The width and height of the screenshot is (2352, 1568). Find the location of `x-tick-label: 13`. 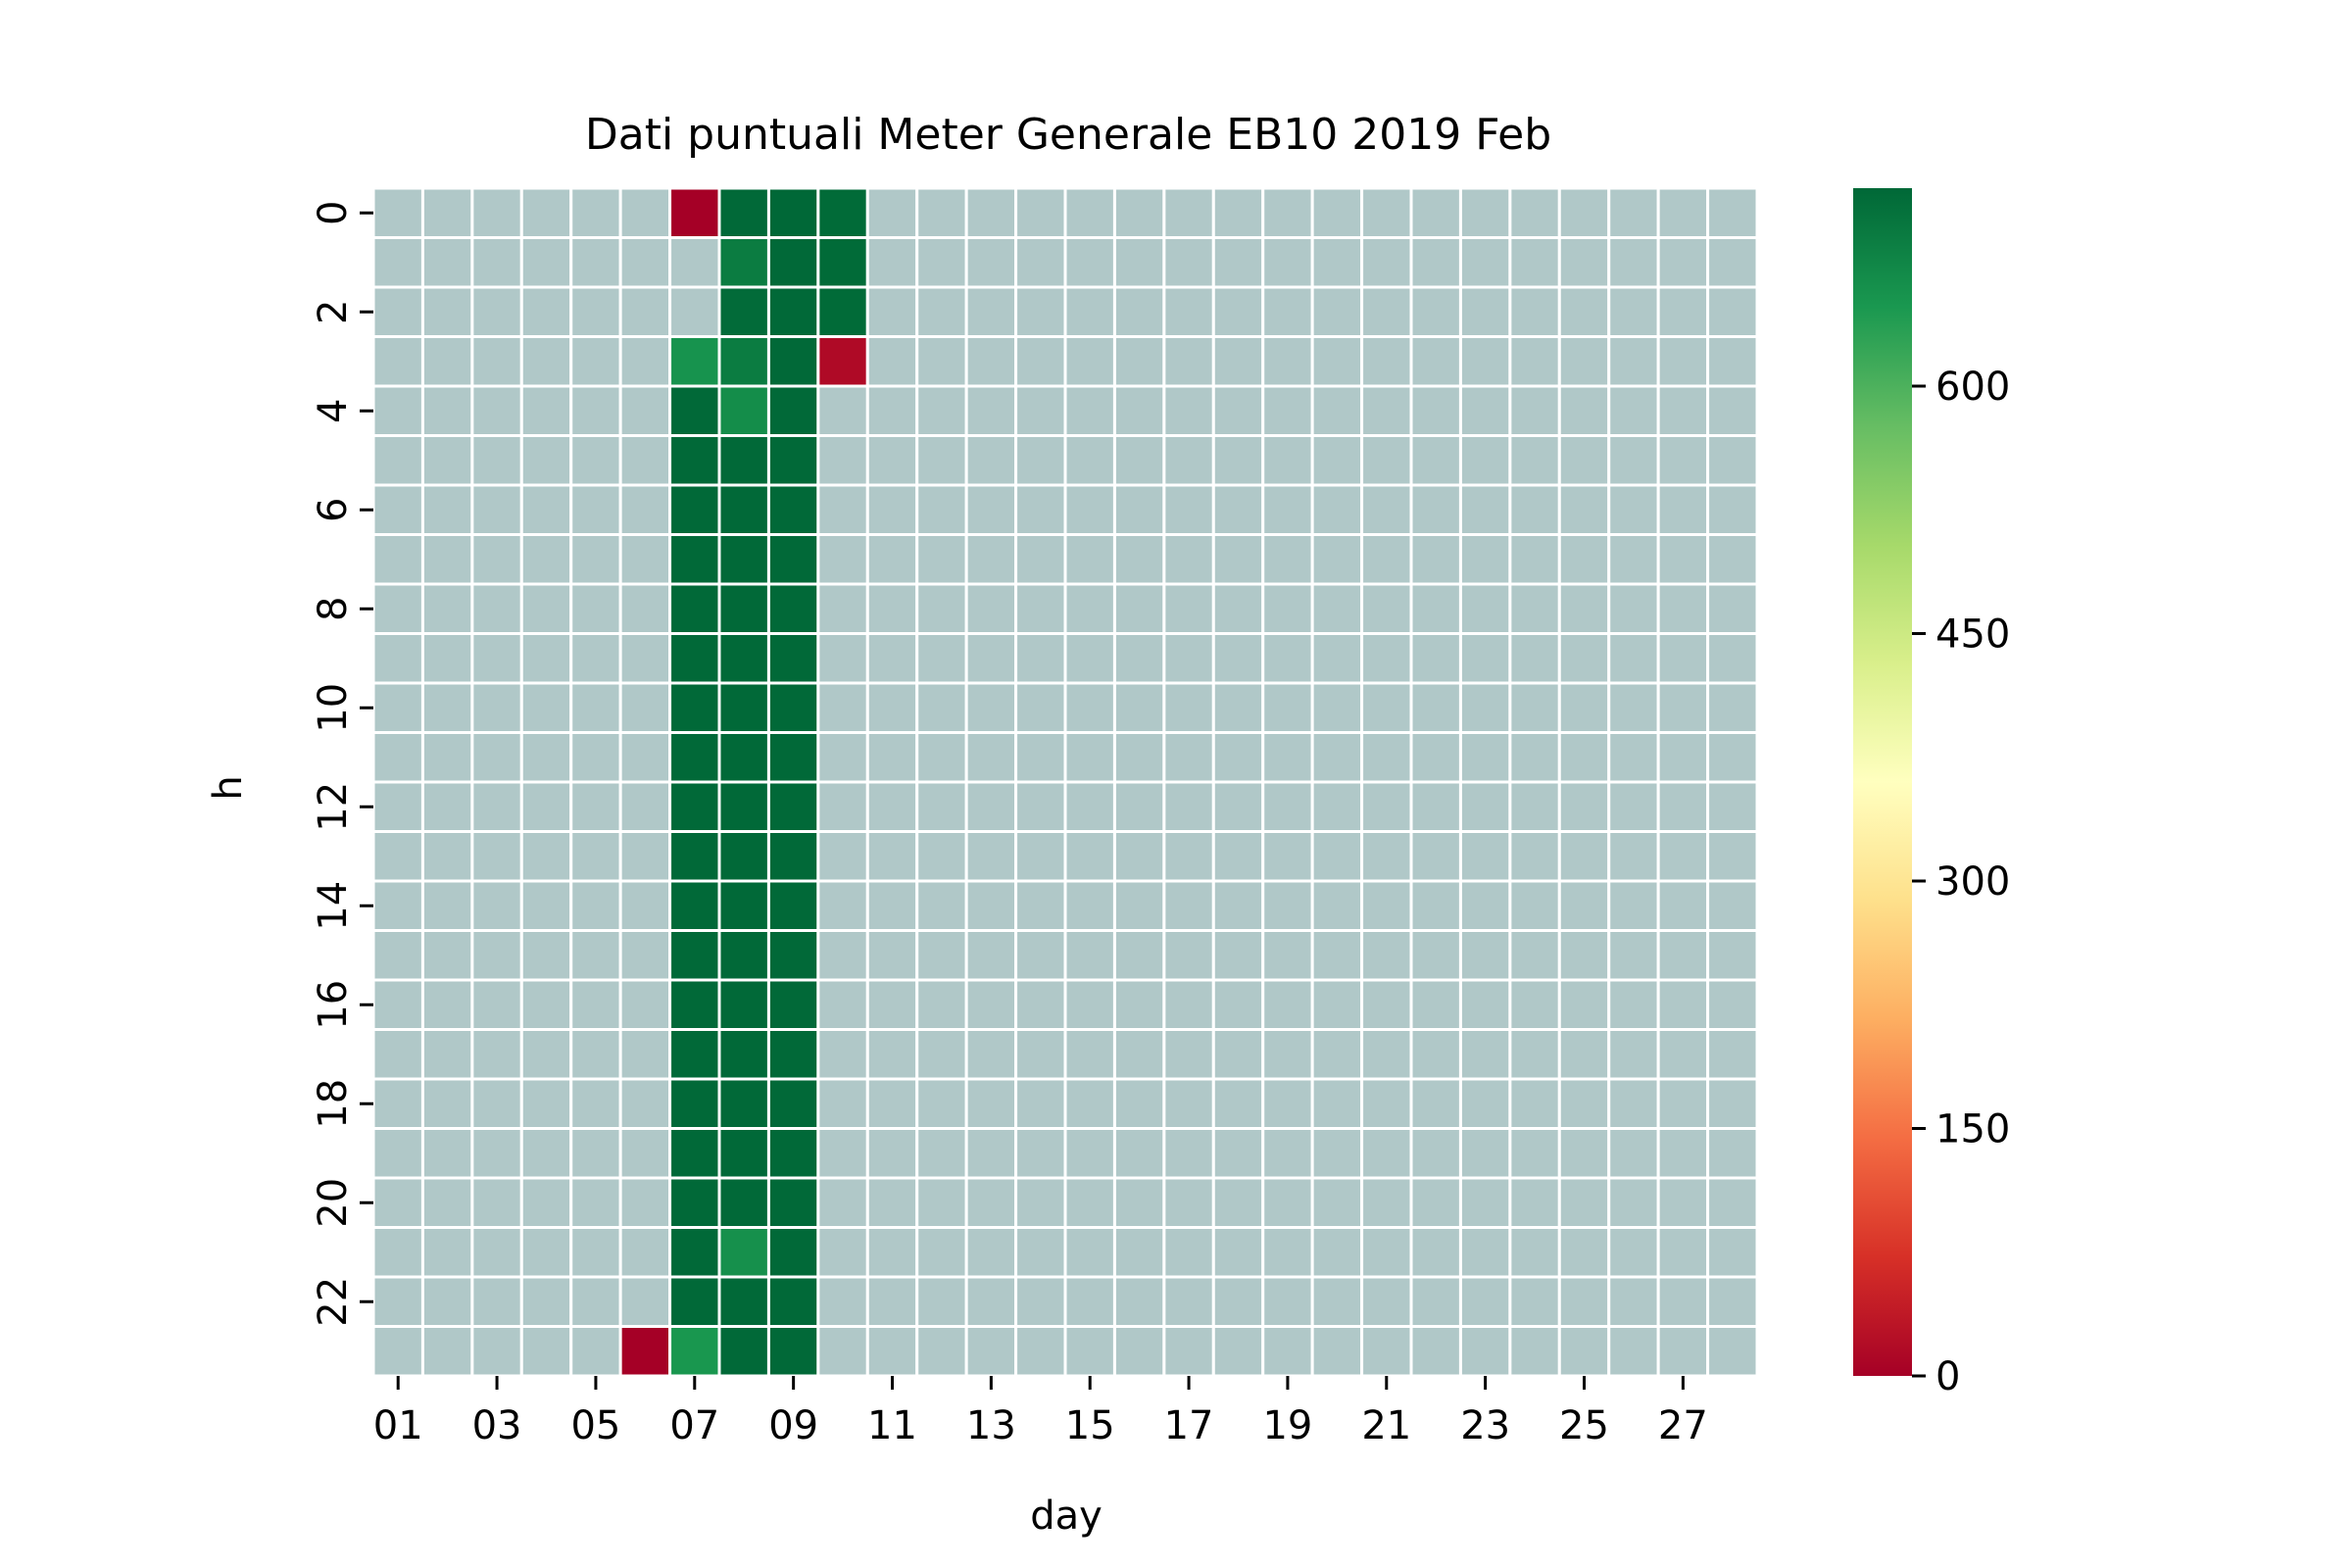

x-tick-label: 13 is located at coordinates (991, 1425).